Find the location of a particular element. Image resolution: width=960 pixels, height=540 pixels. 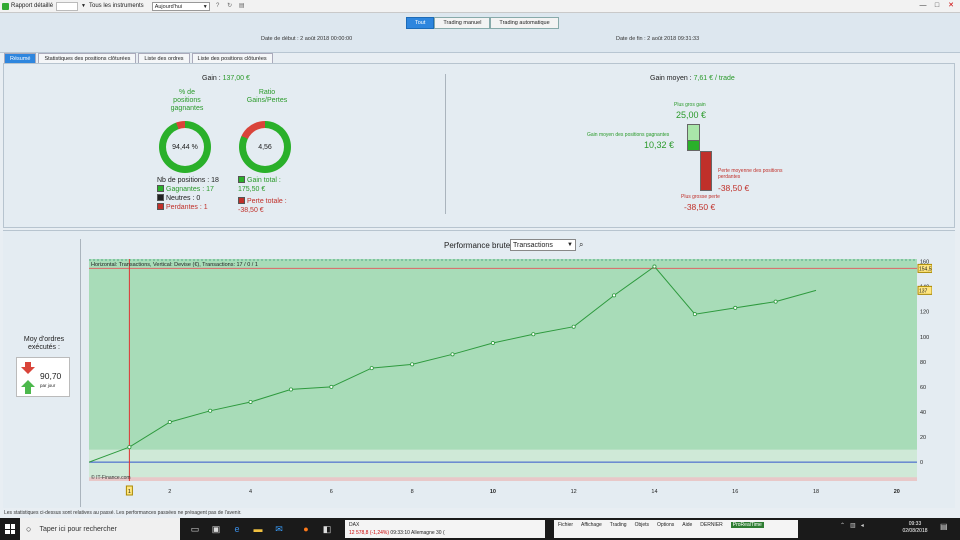

gain-label: Gain : is located at coordinates (212, 78).